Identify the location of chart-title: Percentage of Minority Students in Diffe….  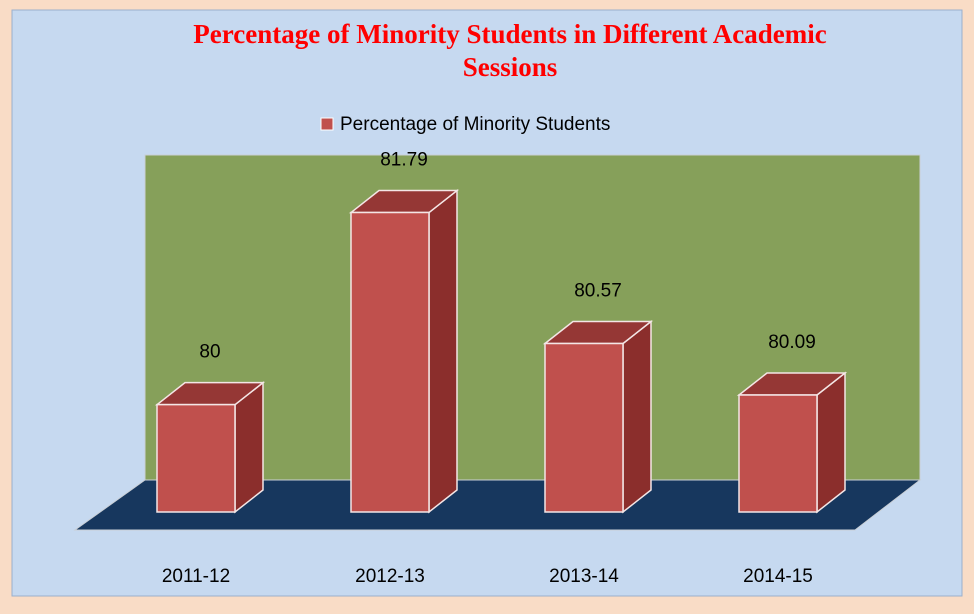
(509, 50).